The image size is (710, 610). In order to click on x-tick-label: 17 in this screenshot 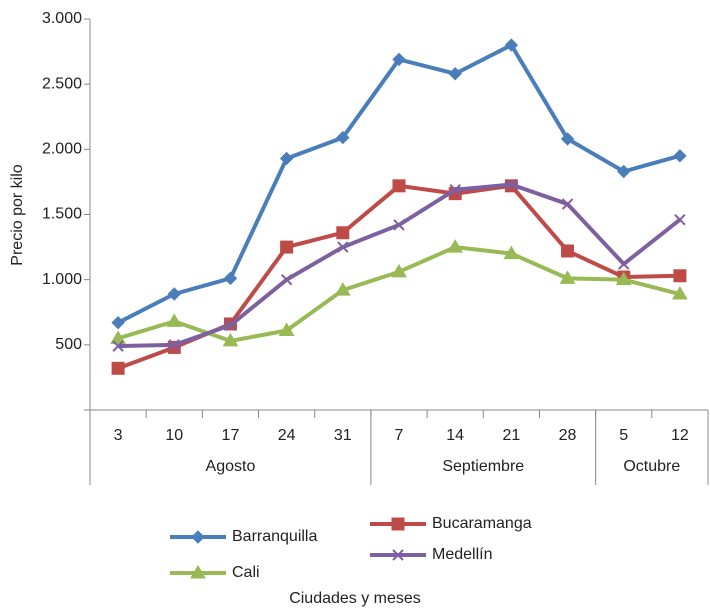, I will do `click(231, 435)`.